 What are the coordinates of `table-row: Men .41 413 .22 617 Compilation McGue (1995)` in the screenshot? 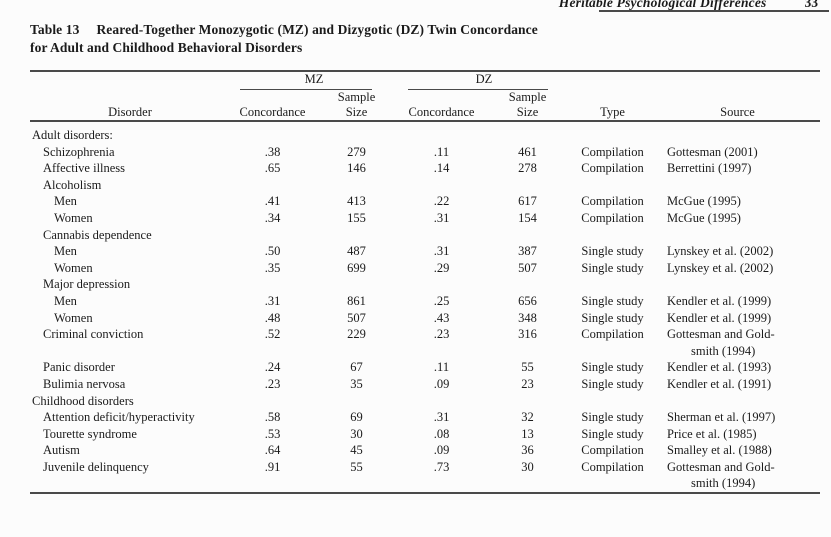 It's located at (425, 201).